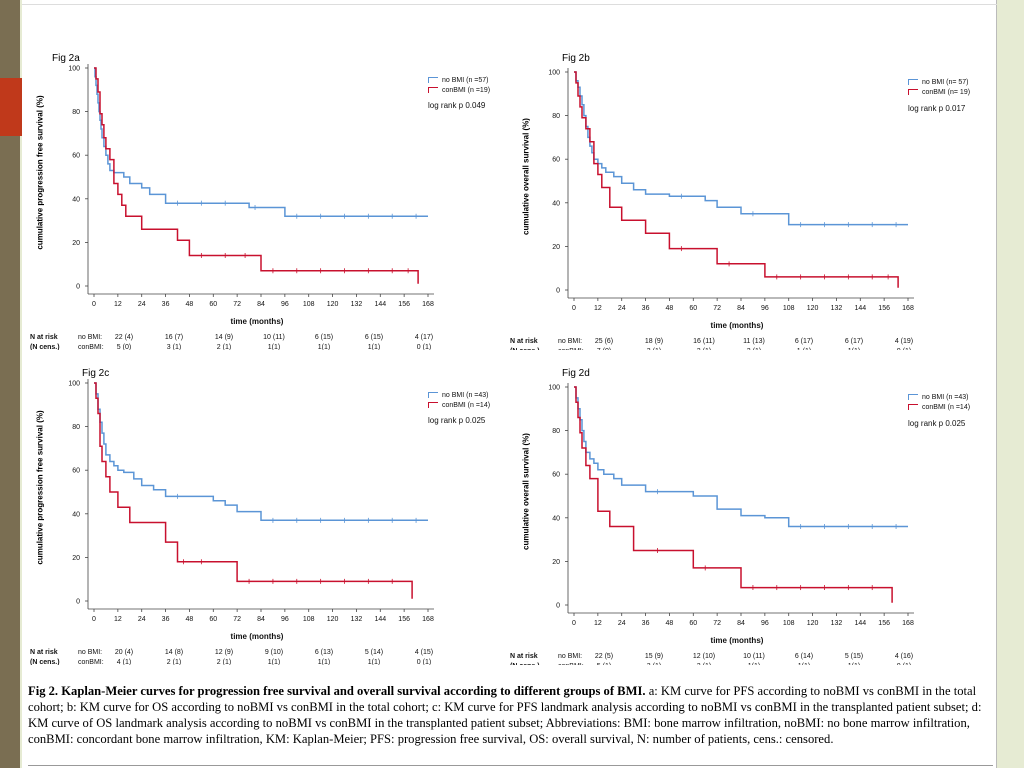  I want to click on panel-title: Fig 2a, so click(66, 58).